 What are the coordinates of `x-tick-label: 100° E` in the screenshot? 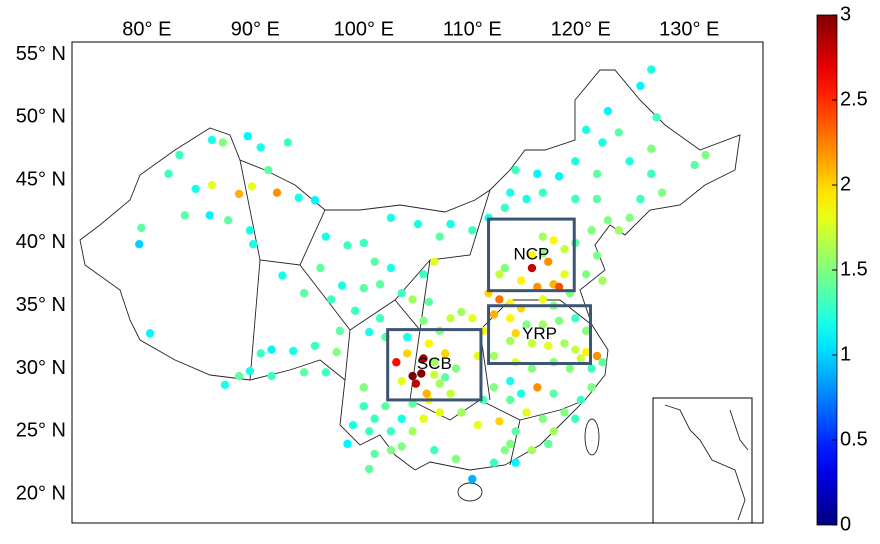 It's located at (364, 29).